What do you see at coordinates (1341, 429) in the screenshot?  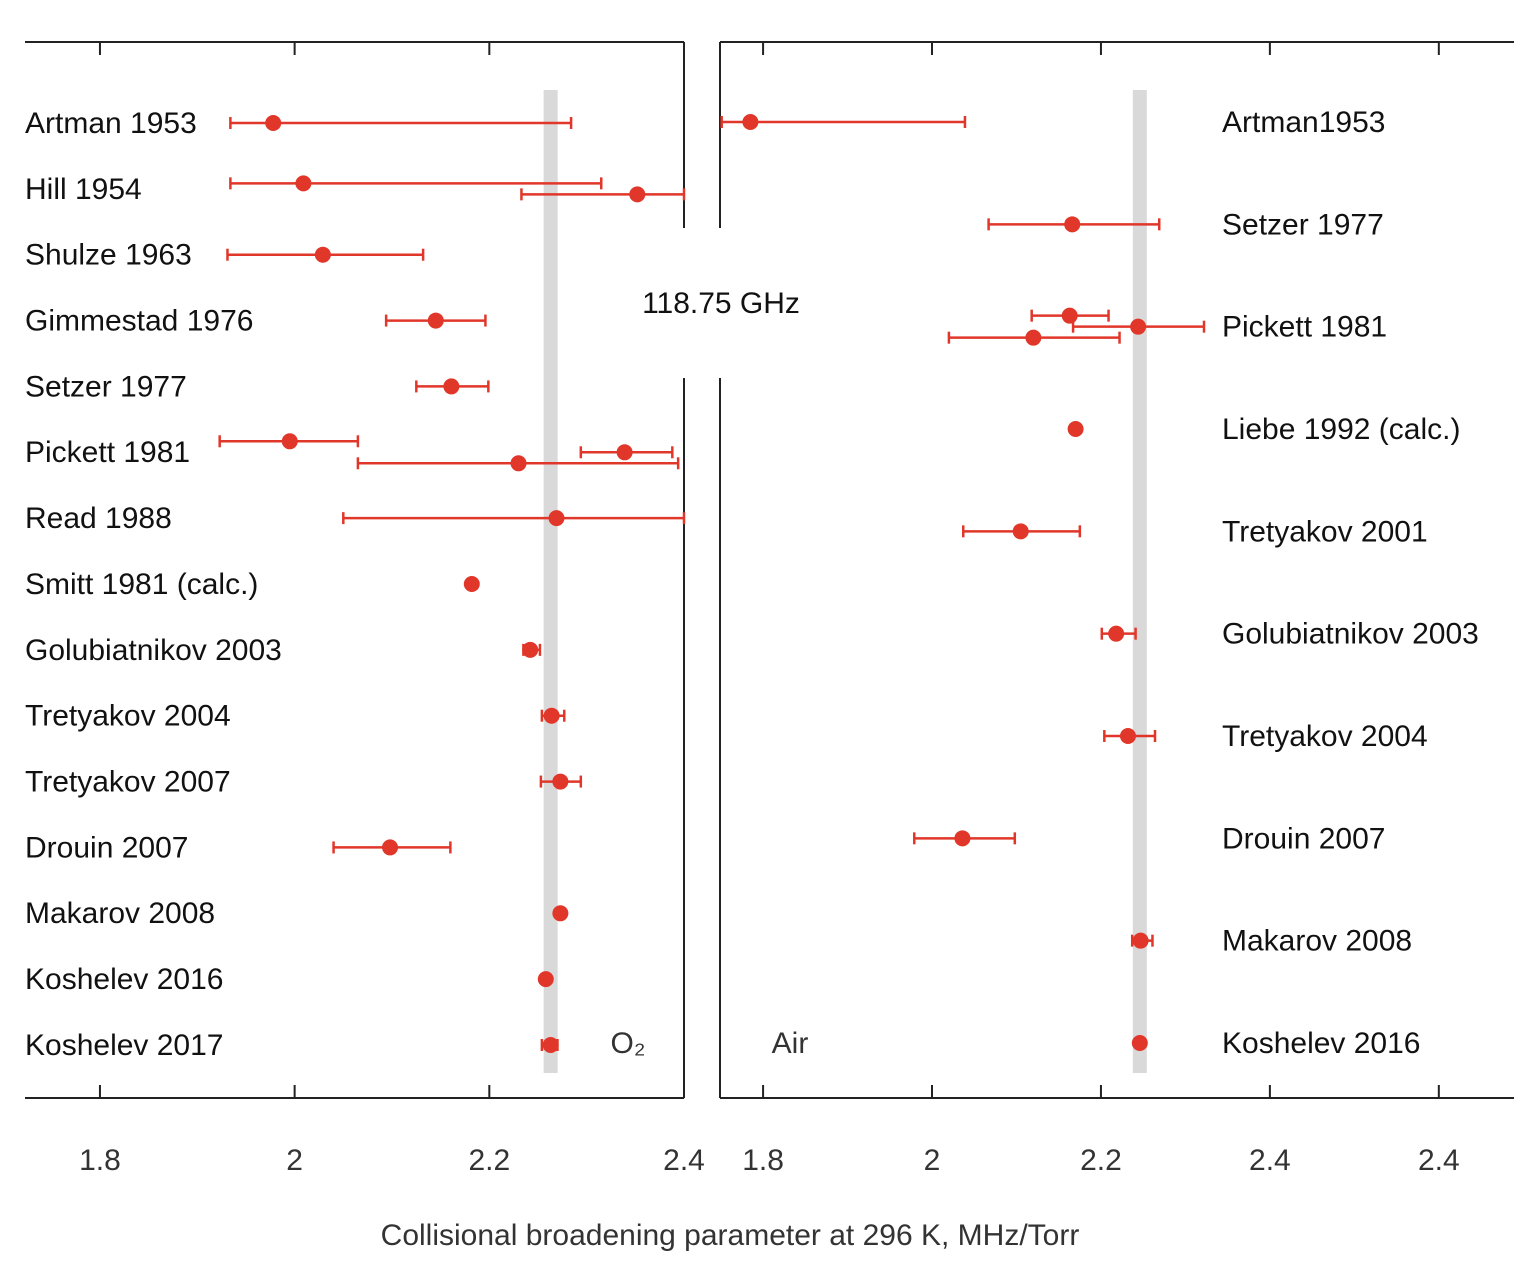 I see `row-label: Liebe 1992 (calc.)` at bounding box center [1341, 429].